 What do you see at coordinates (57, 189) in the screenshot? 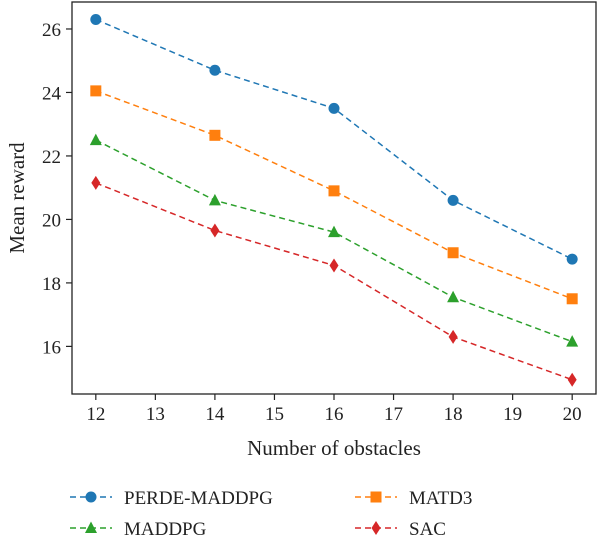
I see `y-axis-ticks: 16 18 20 22 24 26` at bounding box center [57, 189].